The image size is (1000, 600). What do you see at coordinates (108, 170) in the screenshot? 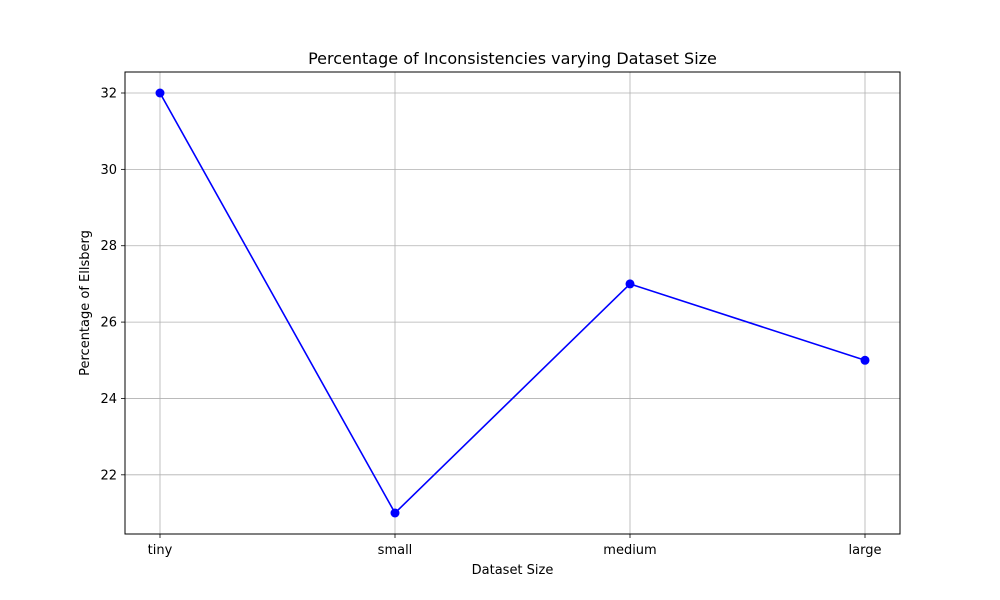
I see `y-tick-label: 30` at bounding box center [108, 170].